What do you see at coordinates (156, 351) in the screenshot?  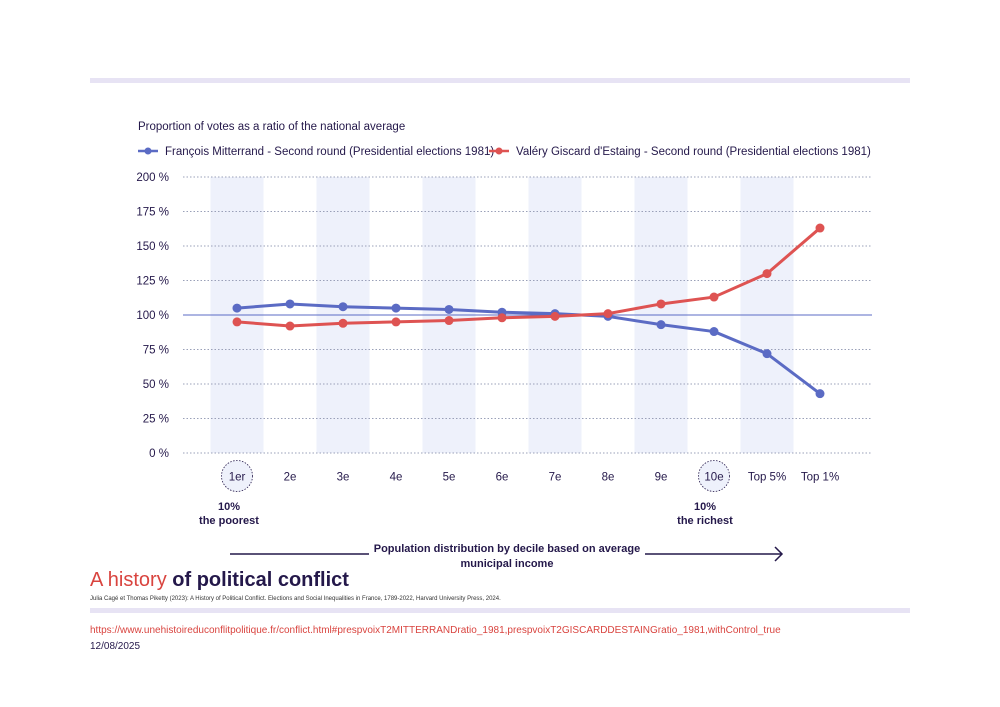 I see `y-tick-label-5: 75 %` at bounding box center [156, 351].